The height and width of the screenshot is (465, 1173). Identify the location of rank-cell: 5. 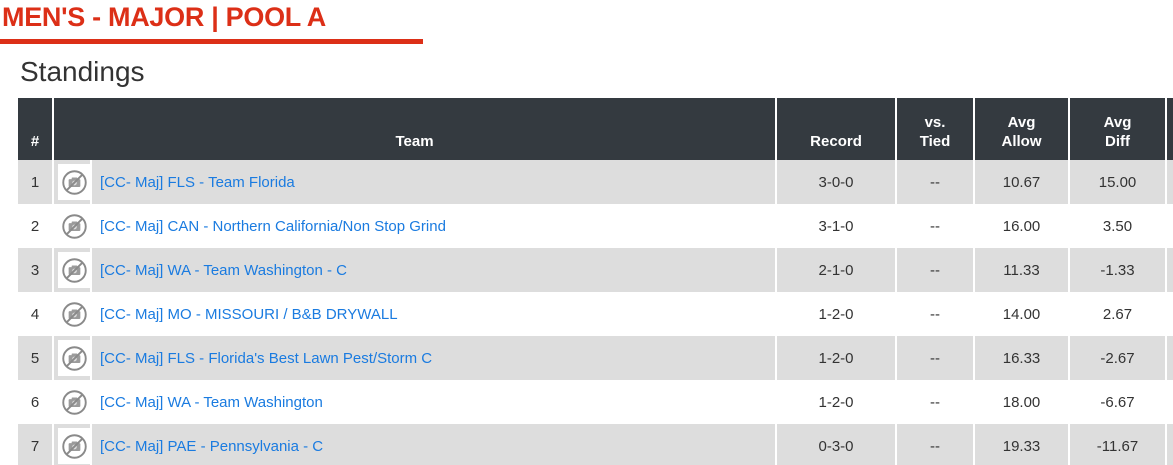
(35, 358).